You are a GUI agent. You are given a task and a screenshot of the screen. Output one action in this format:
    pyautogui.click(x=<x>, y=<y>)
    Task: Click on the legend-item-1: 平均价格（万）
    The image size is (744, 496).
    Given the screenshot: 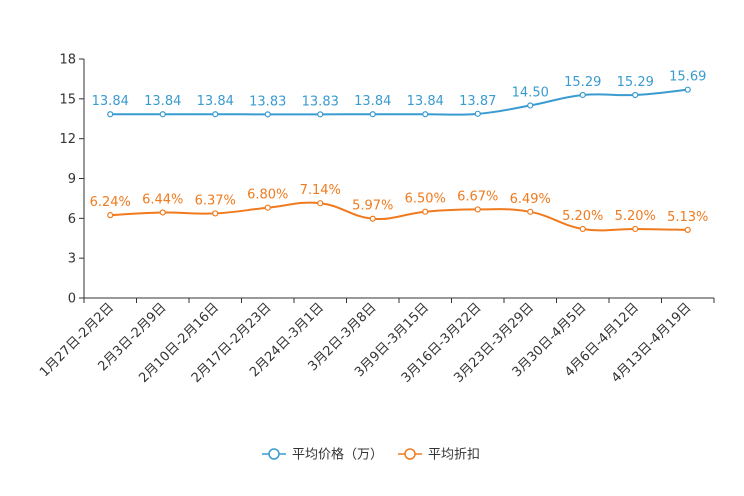 What is the action you would take?
    pyautogui.click(x=322, y=455)
    